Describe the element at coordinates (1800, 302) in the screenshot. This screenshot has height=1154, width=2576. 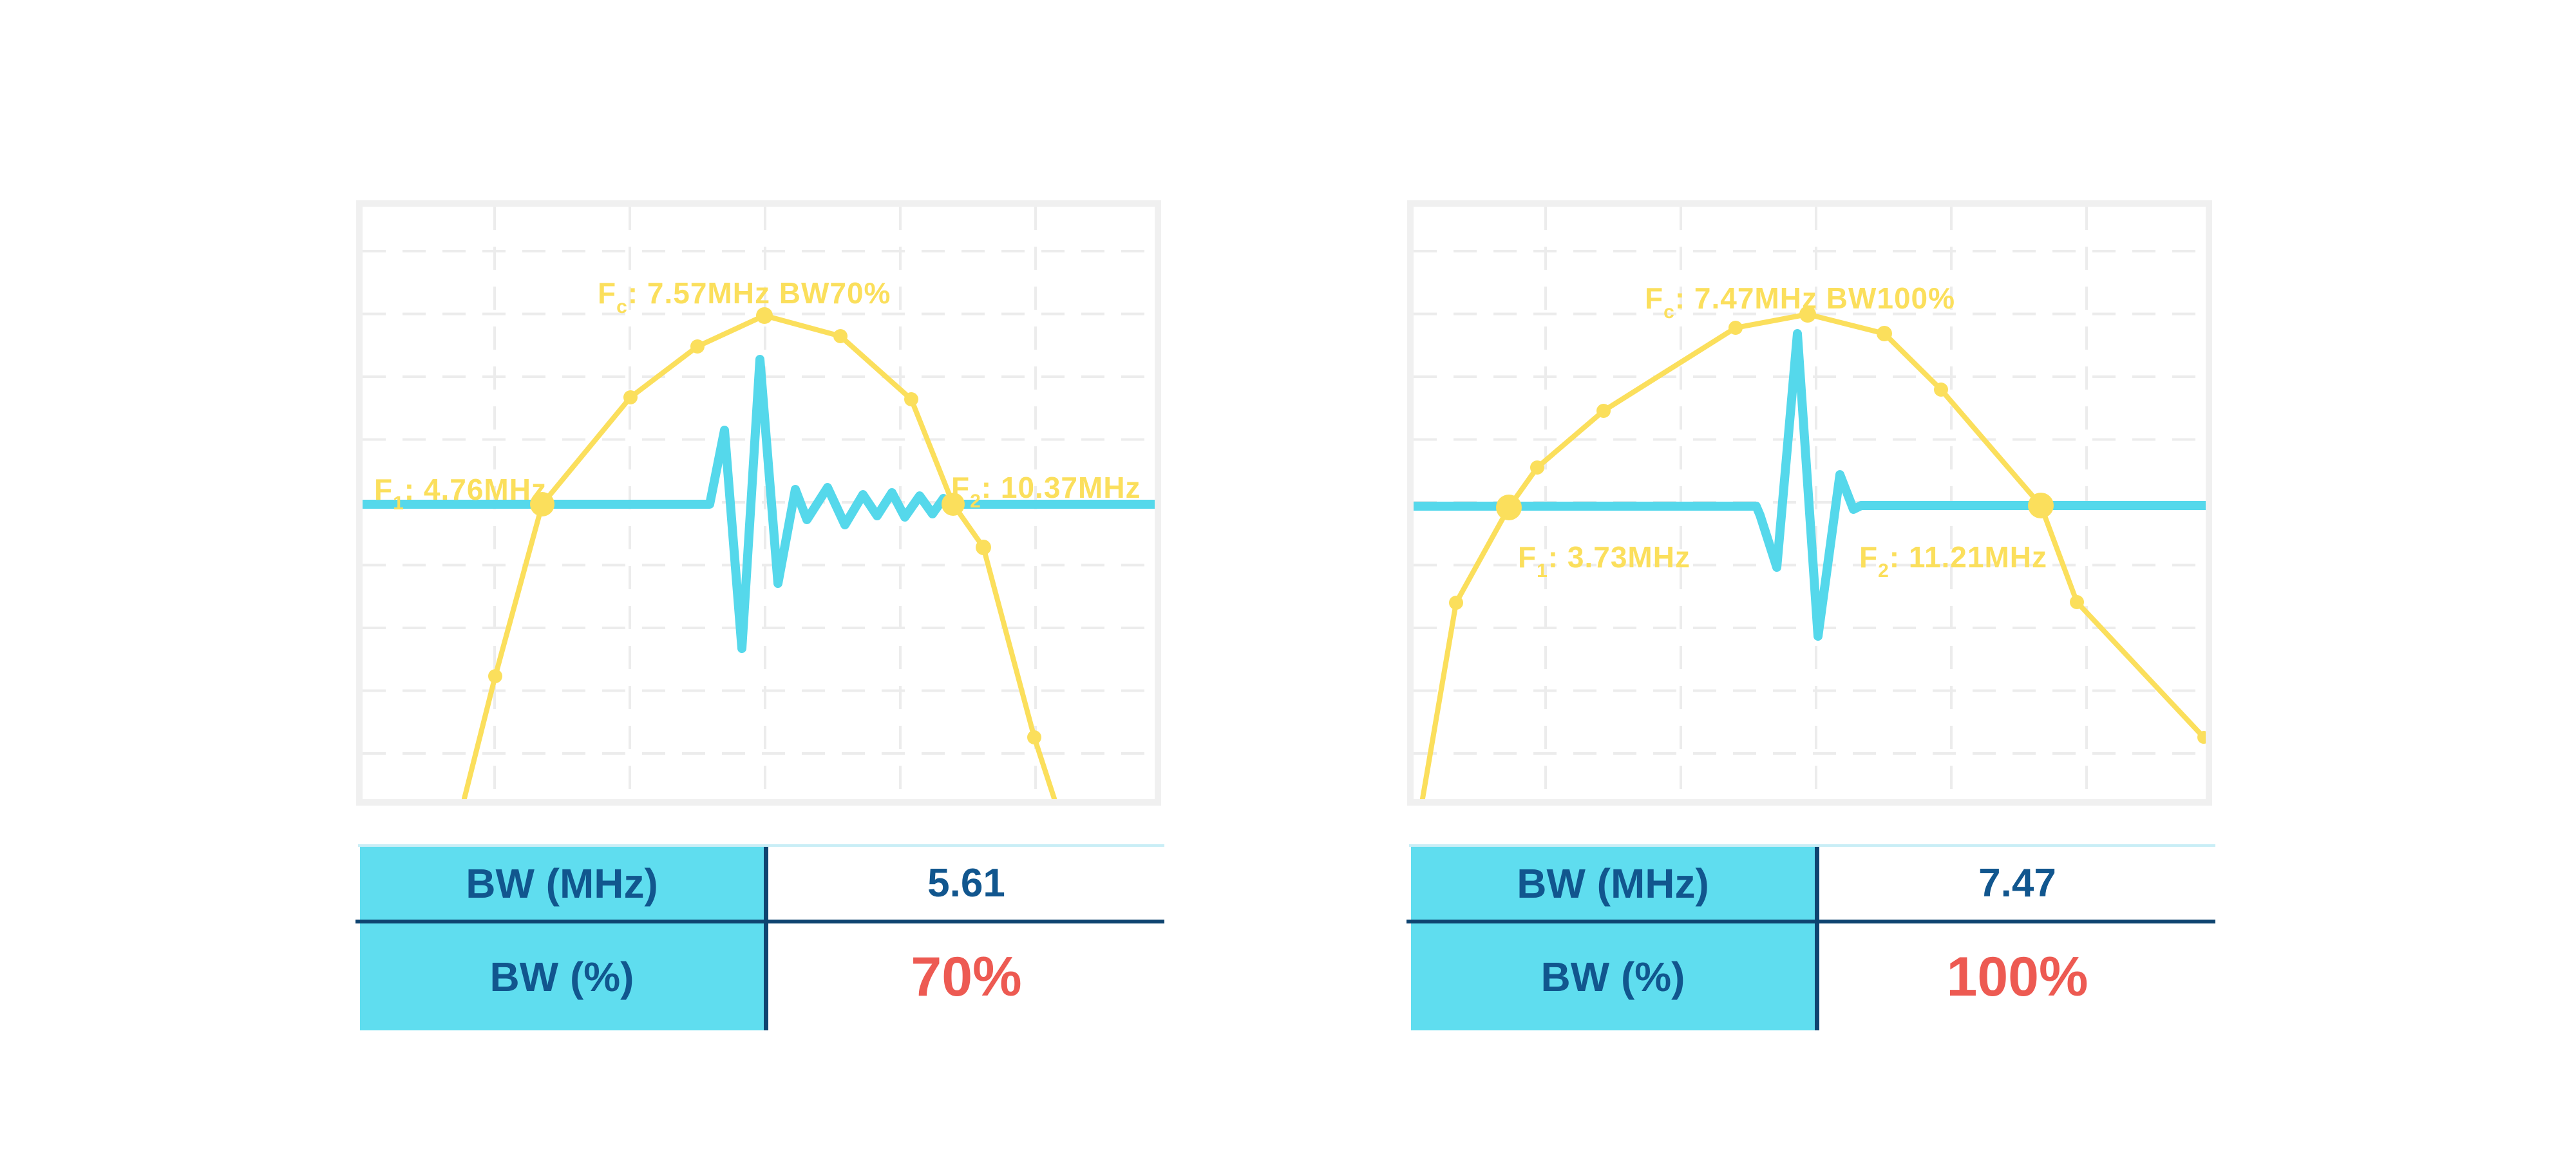
I see `fc-annotation: Fc: 7.47MHz BW100%` at that location.